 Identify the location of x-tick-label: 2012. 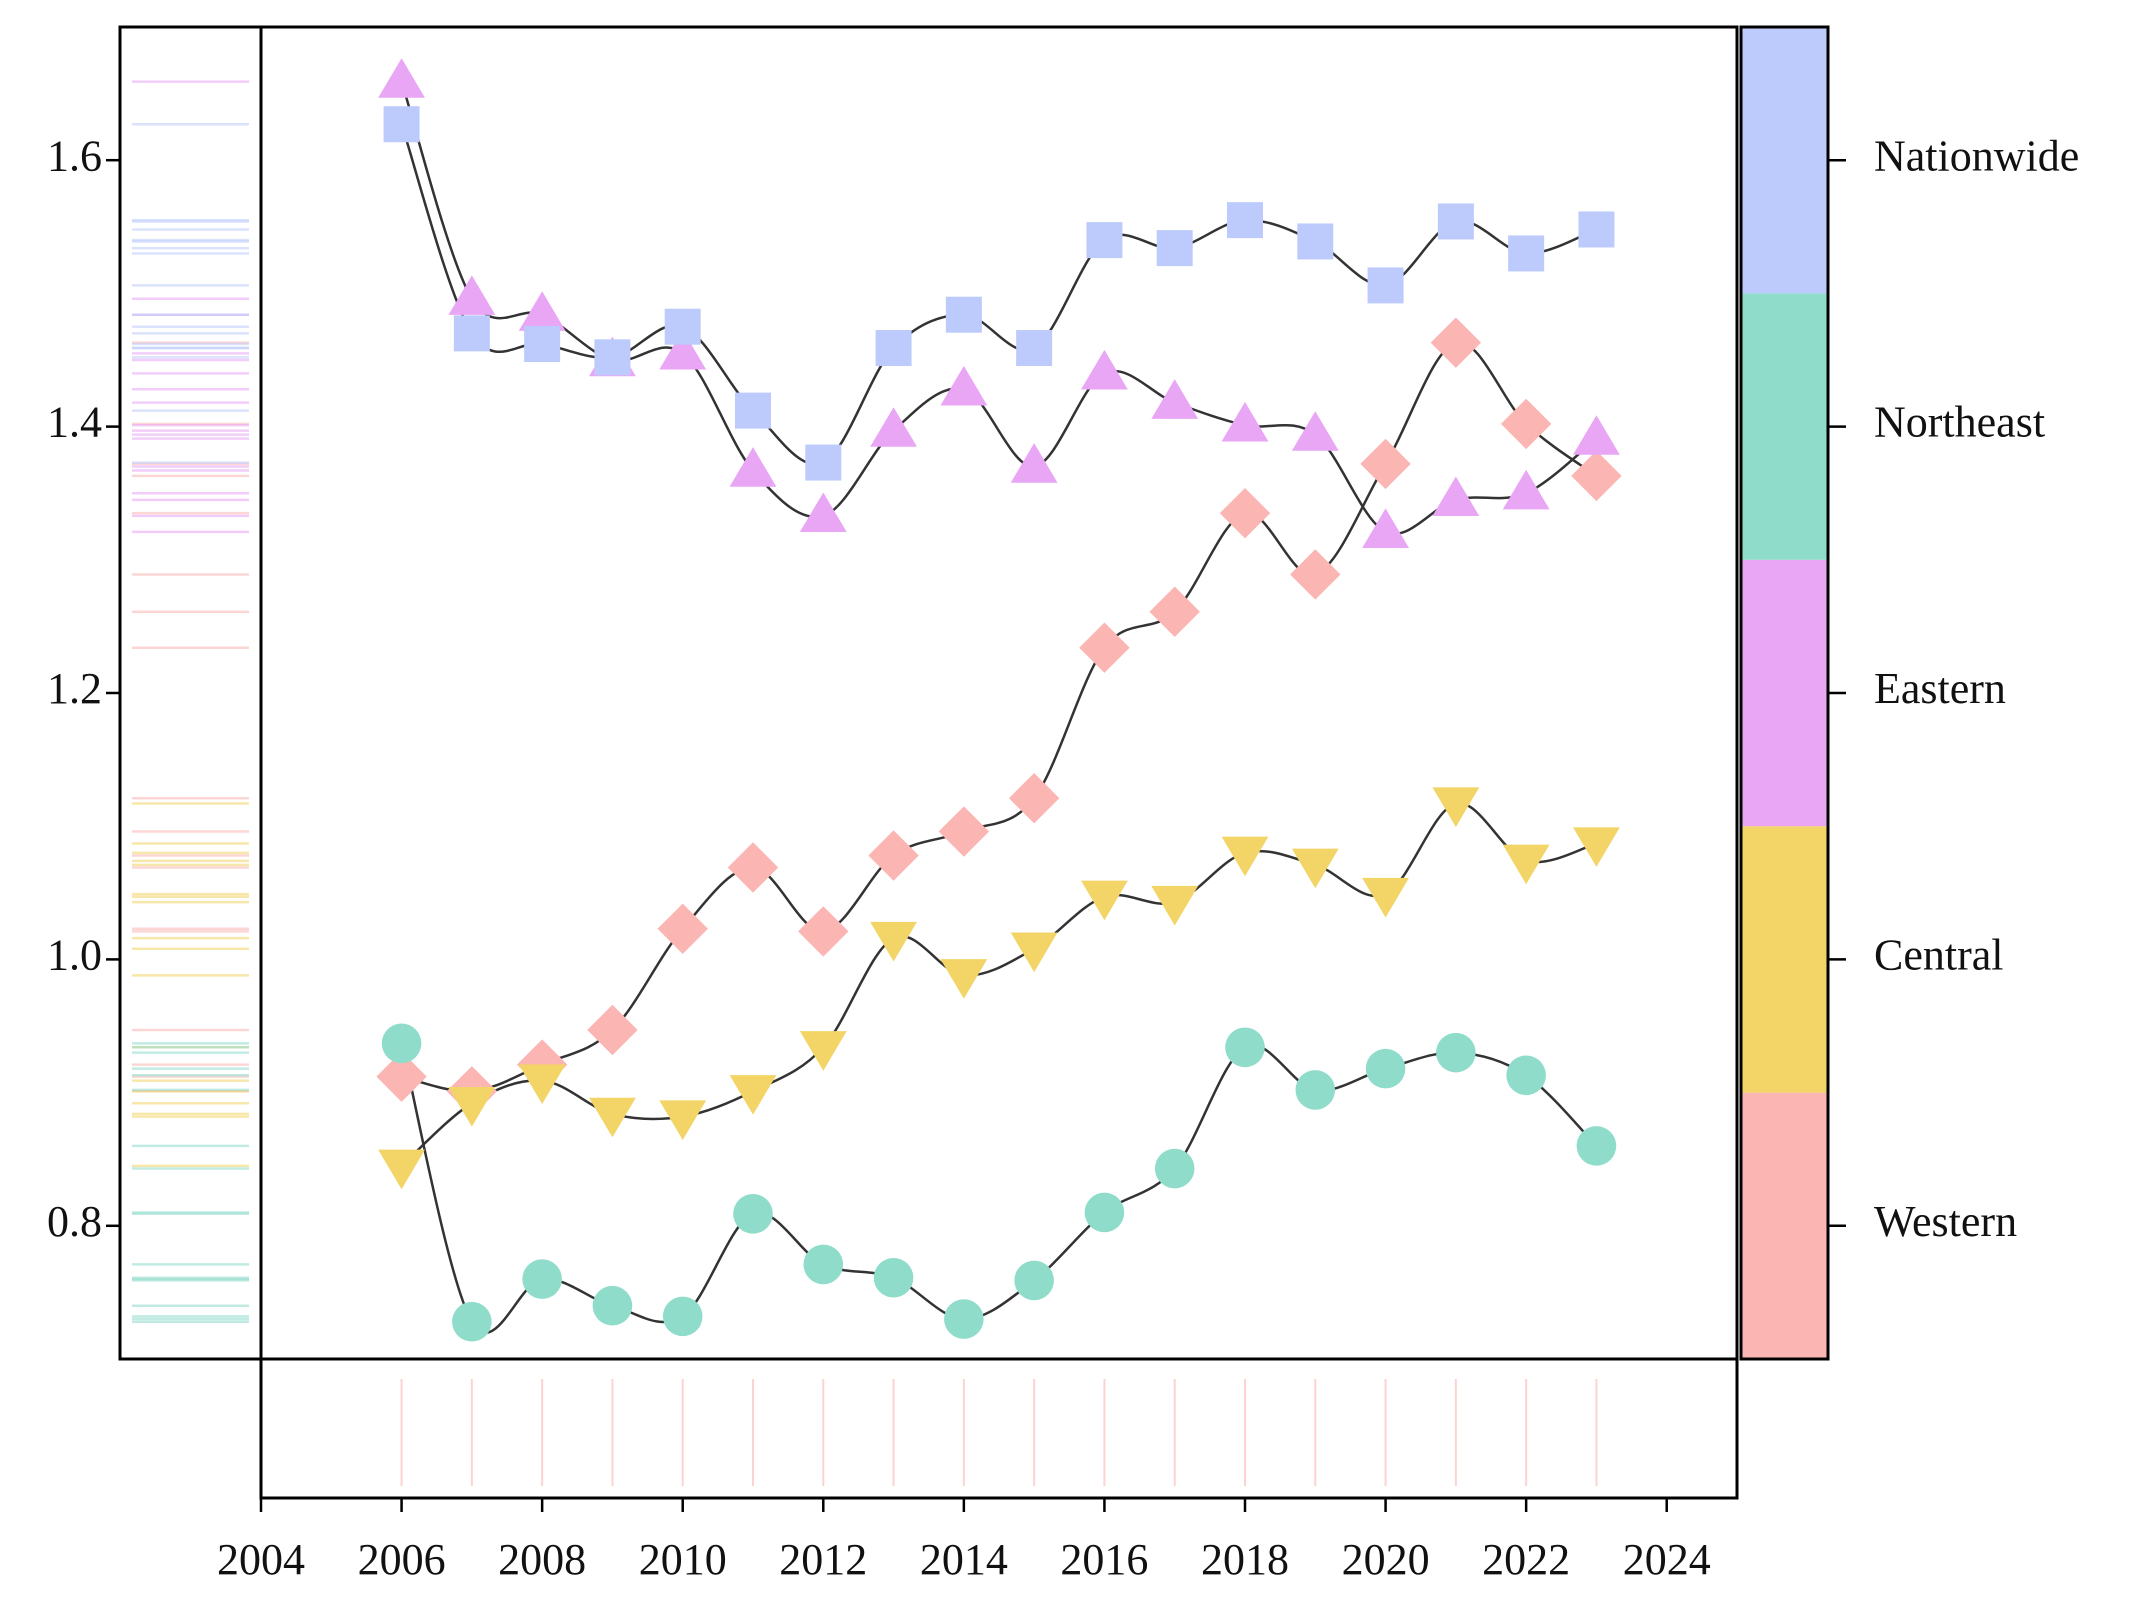
(823, 1559).